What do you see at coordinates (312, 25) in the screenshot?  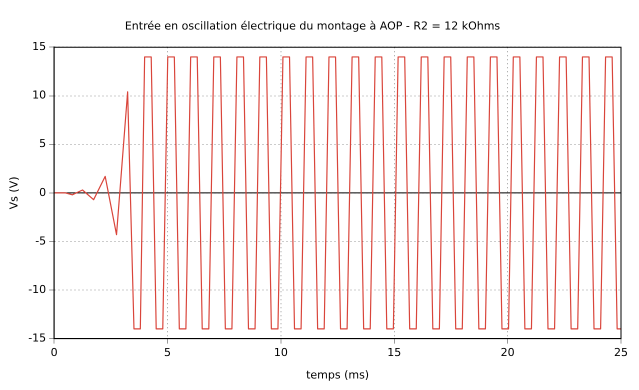 I see `chart-title: Entrée en oscillation électrique du montage à AOP - R2 = 12 kOhms` at bounding box center [312, 25].